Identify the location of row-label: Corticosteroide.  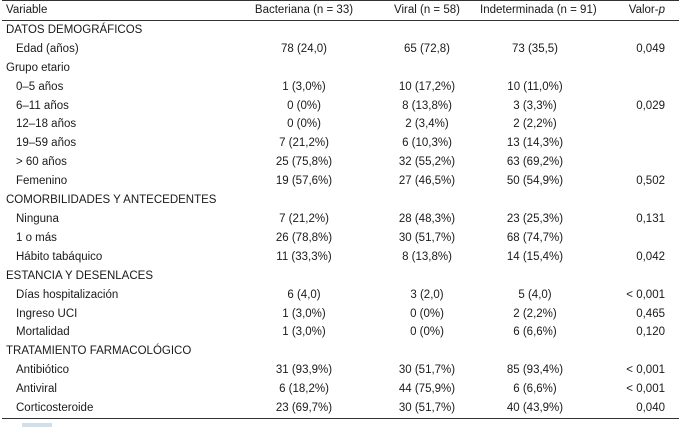
(55, 408).